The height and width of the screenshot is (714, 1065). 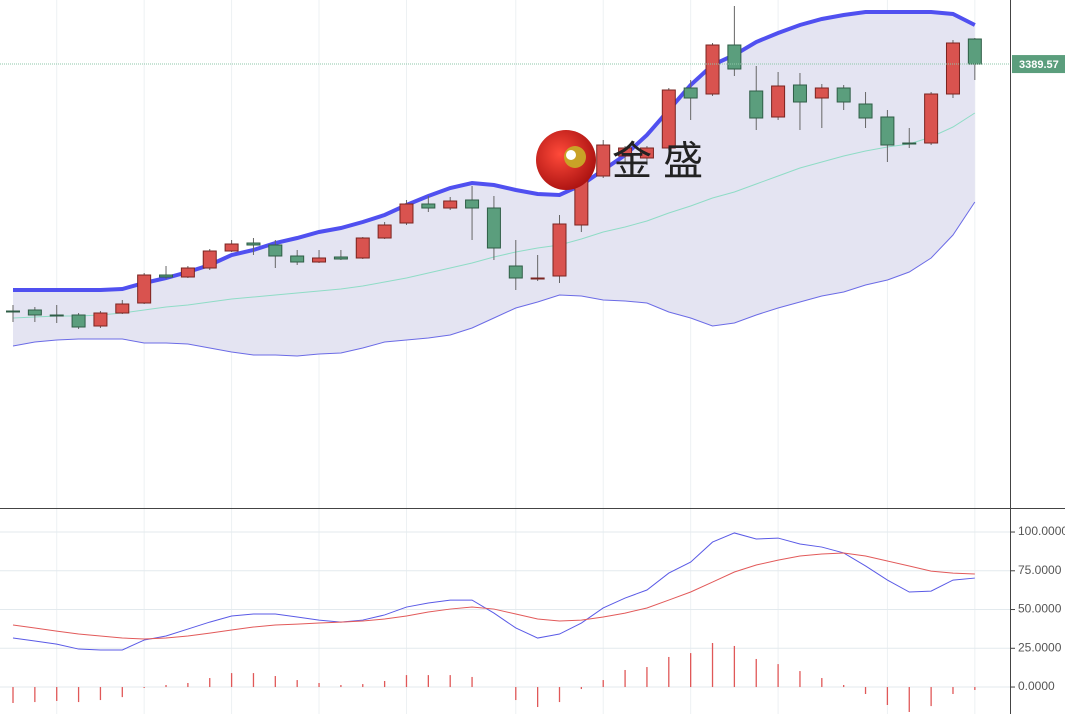 I want to click on y-tick-label: 25.0000, so click(x=1040, y=647).